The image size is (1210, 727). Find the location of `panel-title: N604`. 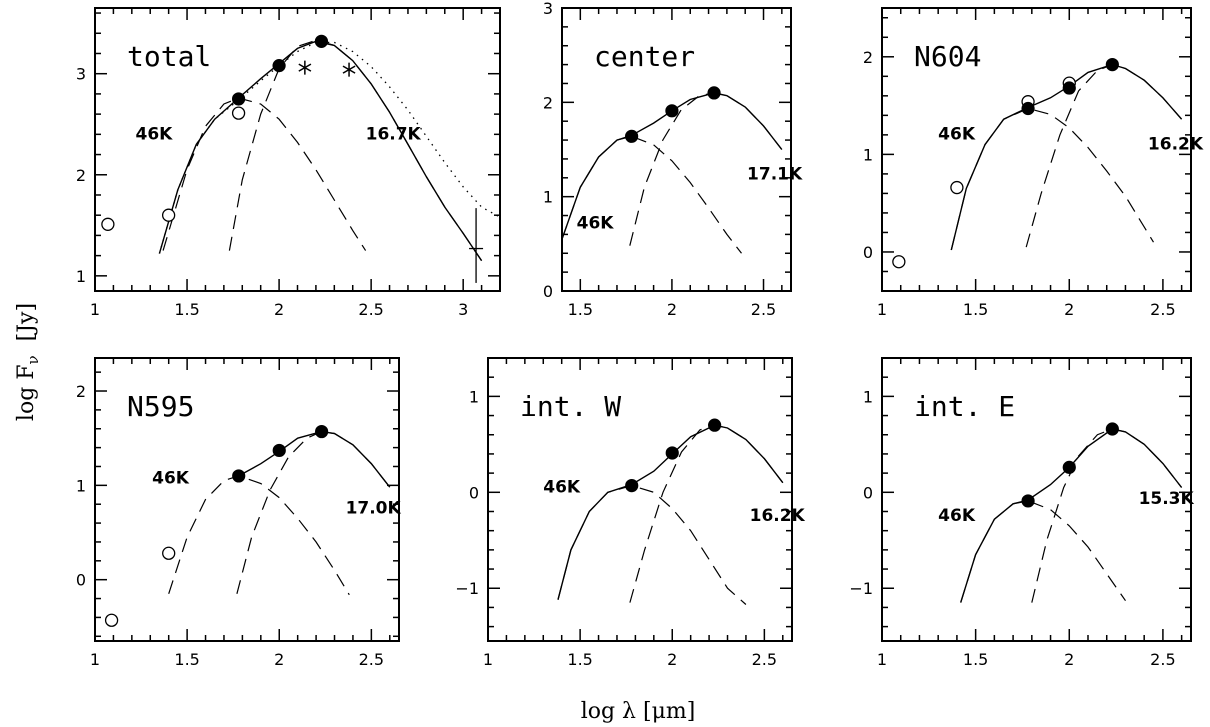

panel-title: N604 is located at coordinates (947, 56).